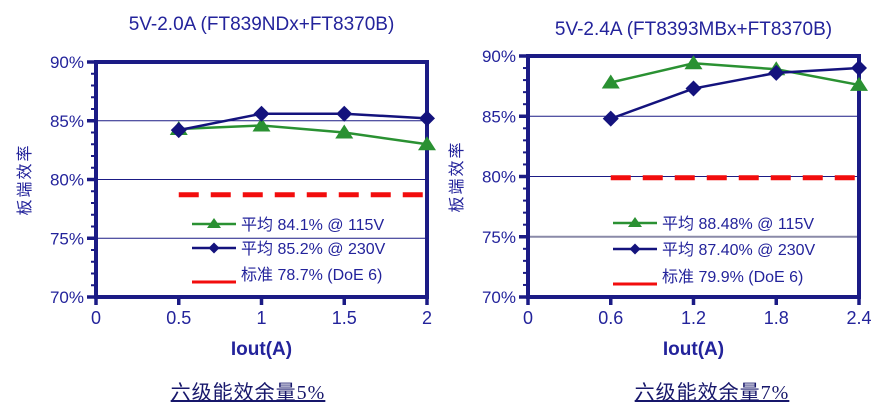 The image size is (881, 418). What do you see at coordinates (776, 318) in the screenshot?
I see `x-tick-label: 1.8` at bounding box center [776, 318].